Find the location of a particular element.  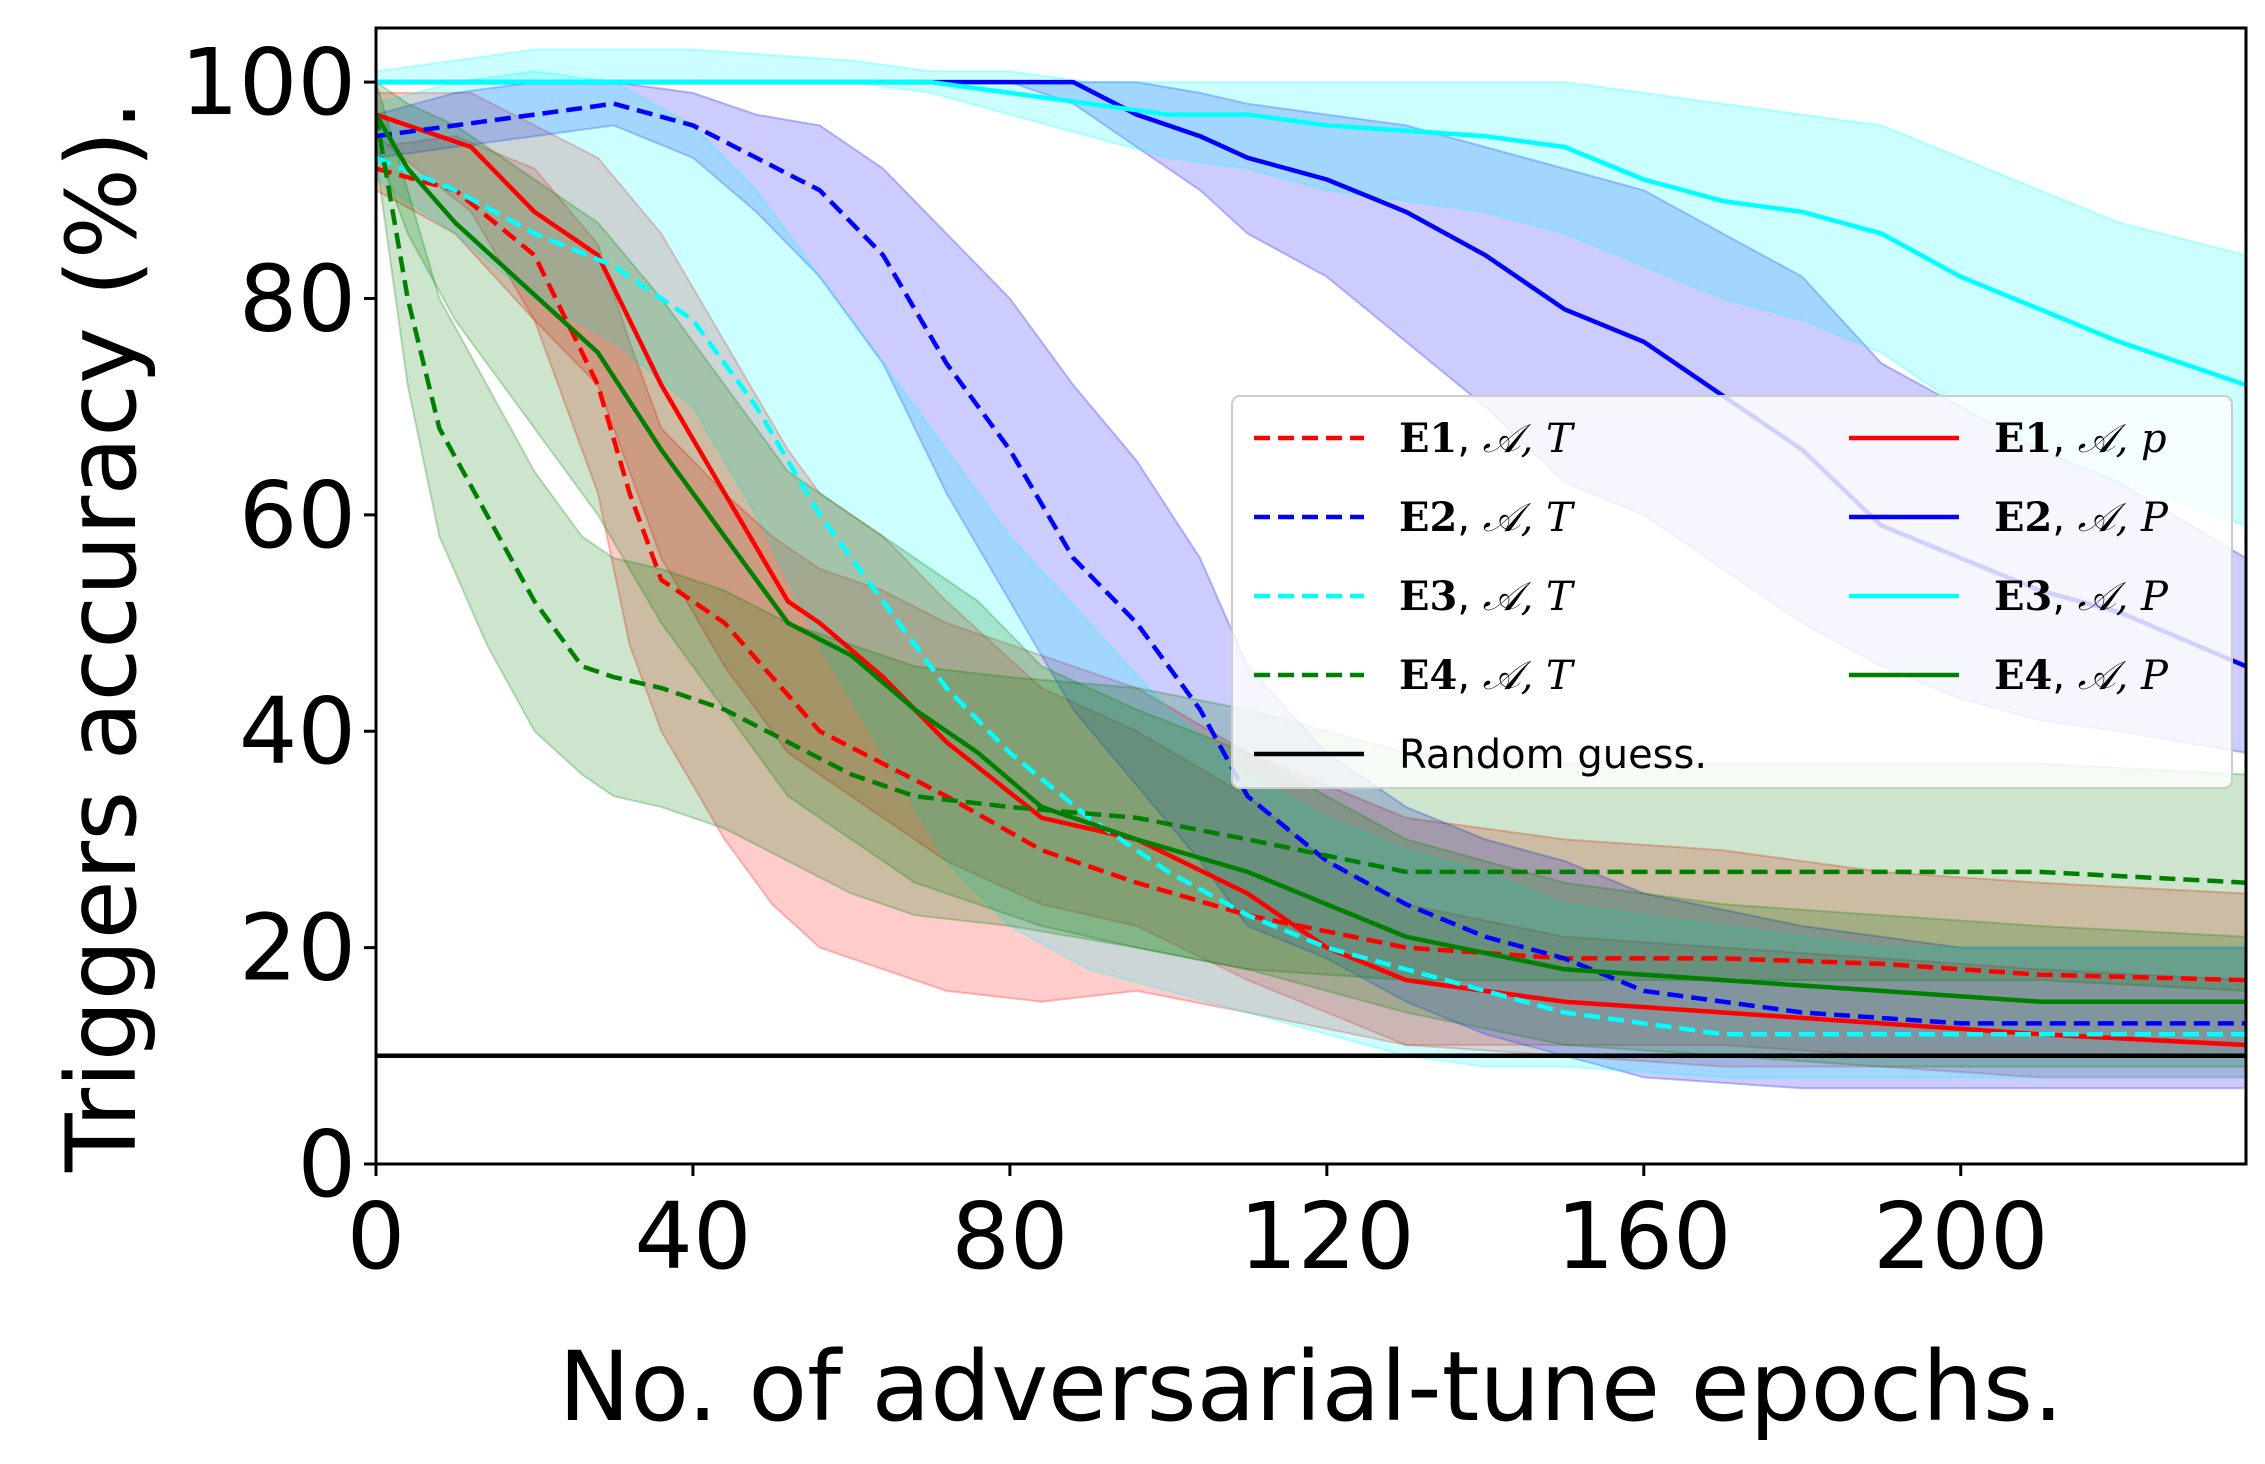

legend-label-E3T: E3, 𝒜, T is located at coordinates (1487, 596).